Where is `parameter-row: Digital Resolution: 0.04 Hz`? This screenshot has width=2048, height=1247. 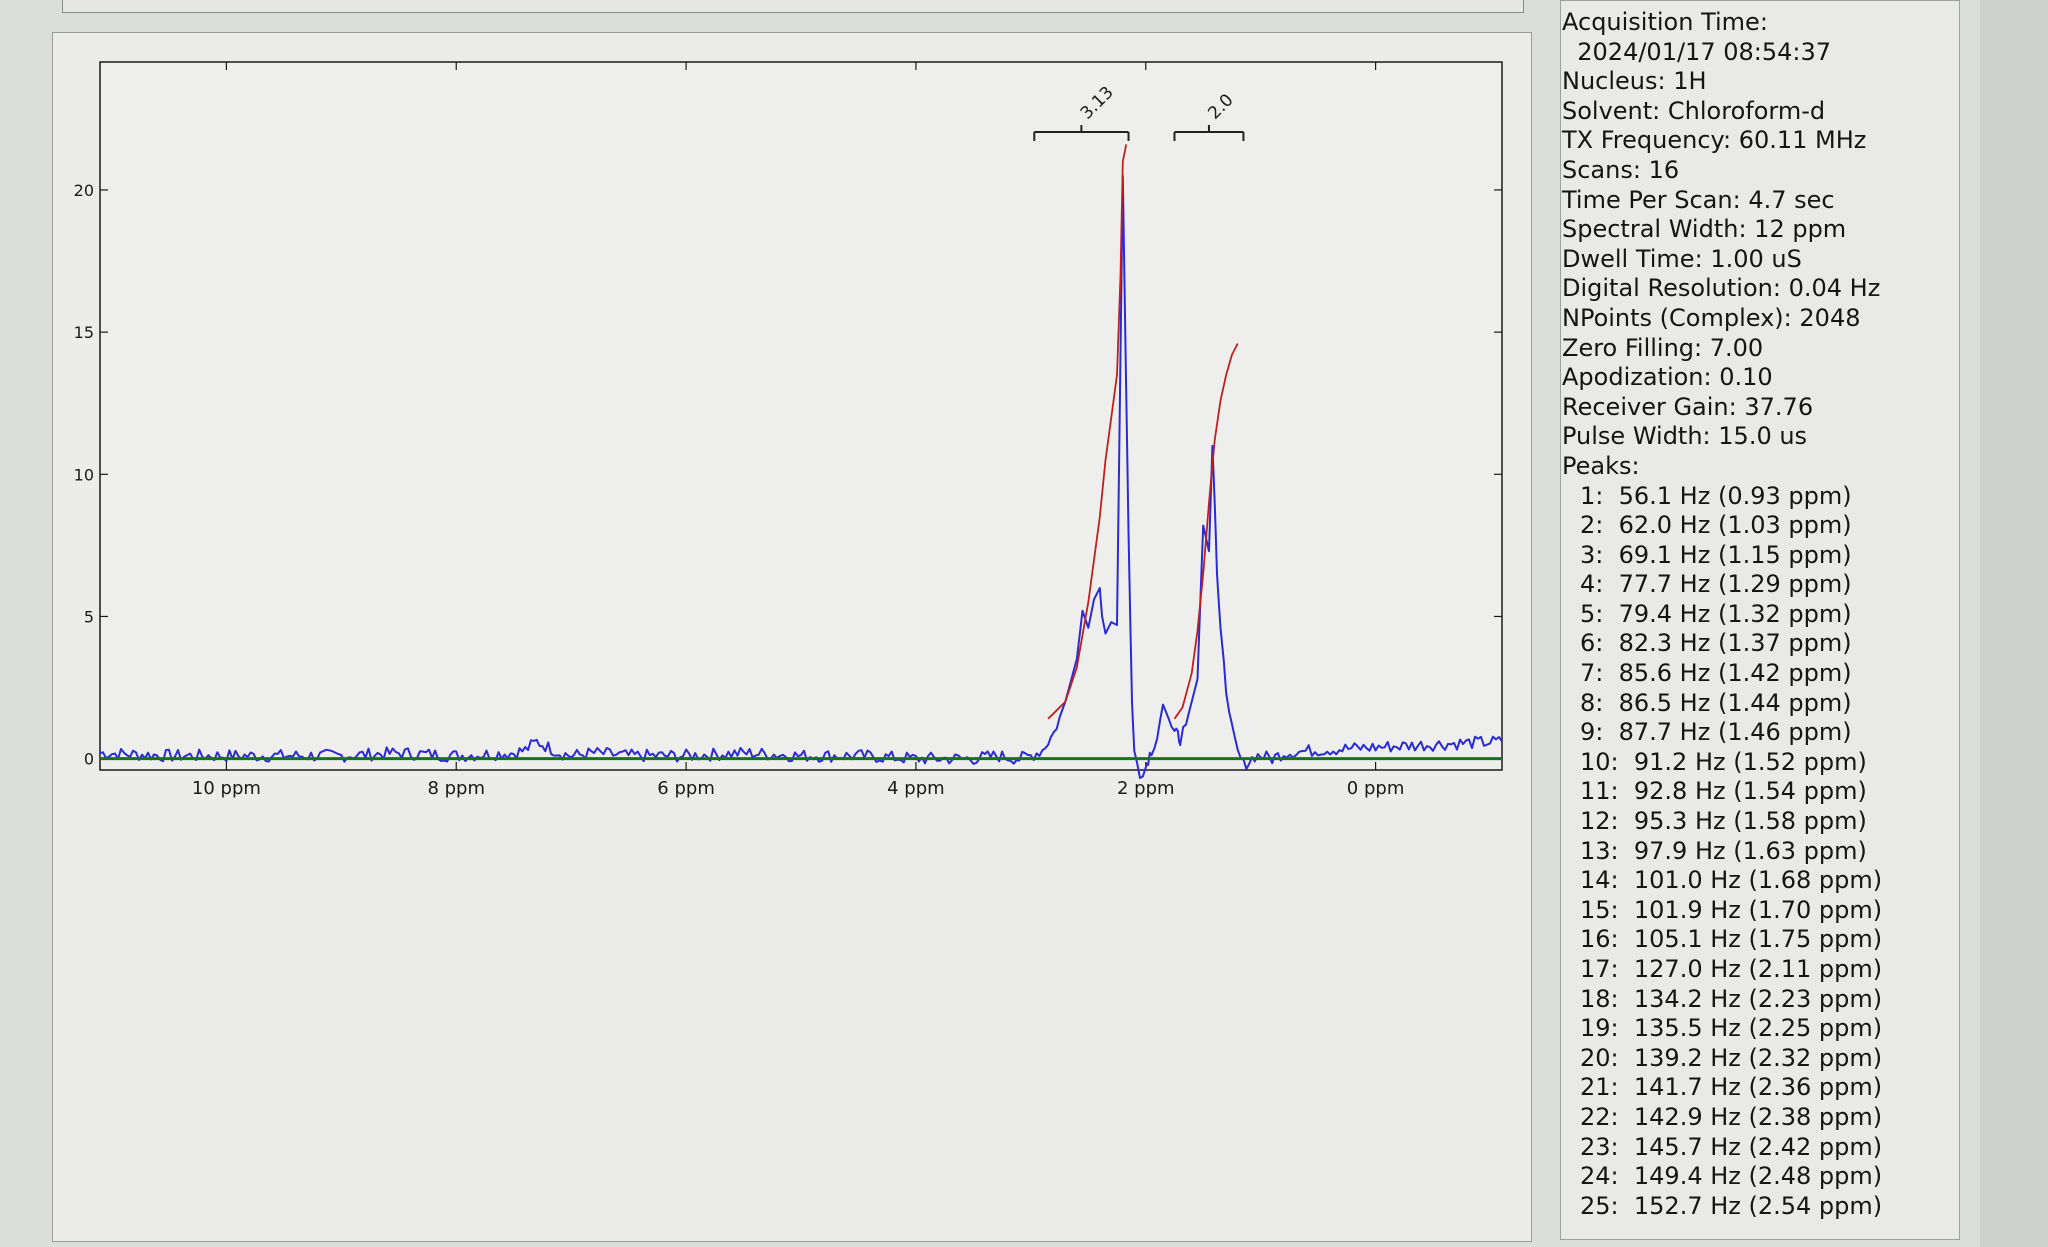
parameter-row: Digital Resolution: 0.04 Hz is located at coordinates (1722, 289).